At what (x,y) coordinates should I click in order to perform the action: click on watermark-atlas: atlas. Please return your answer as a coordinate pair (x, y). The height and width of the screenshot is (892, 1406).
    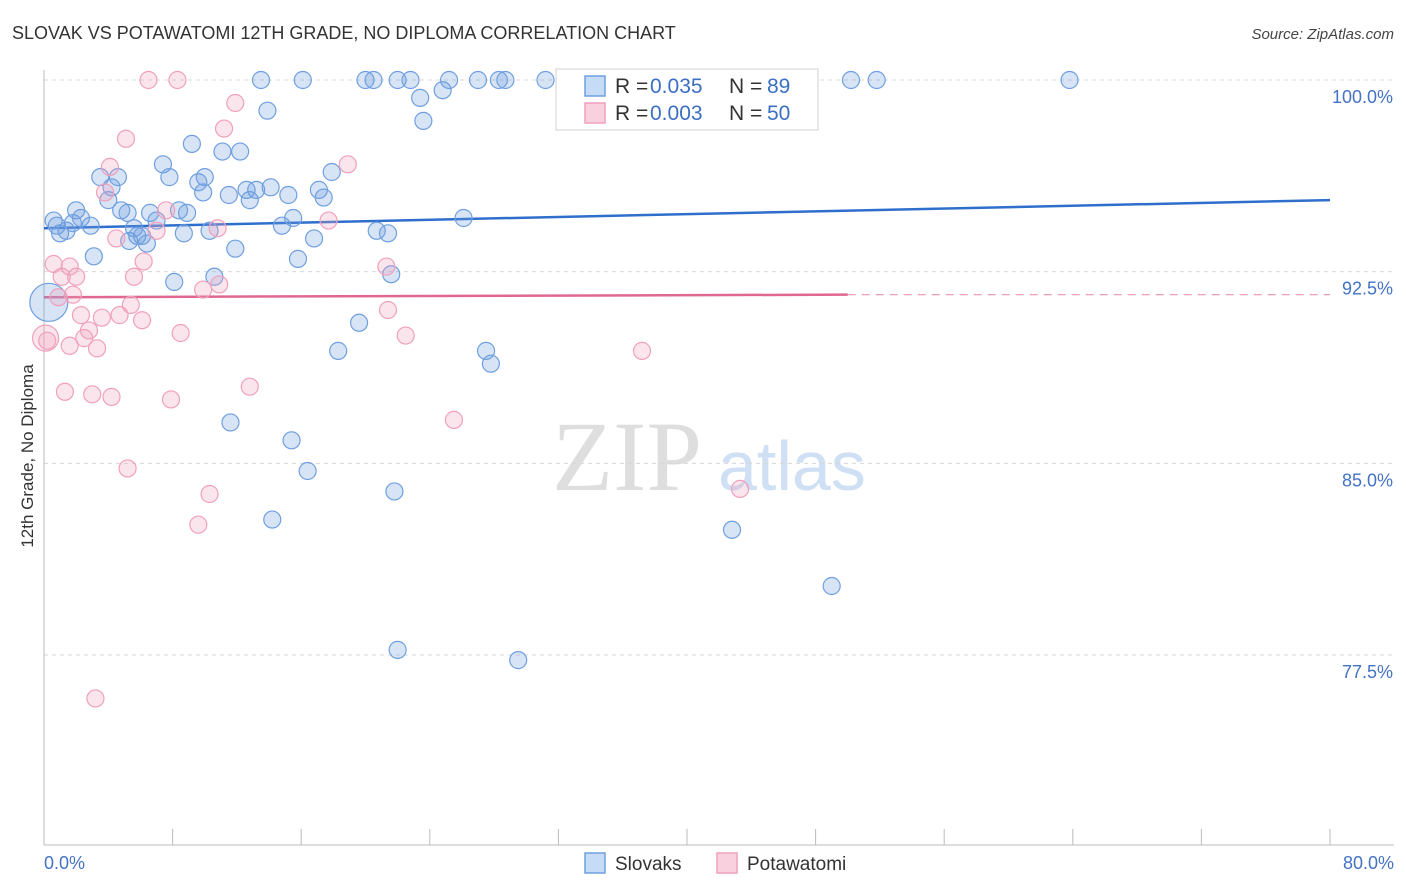
    Looking at the image, I should click on (792, 466).